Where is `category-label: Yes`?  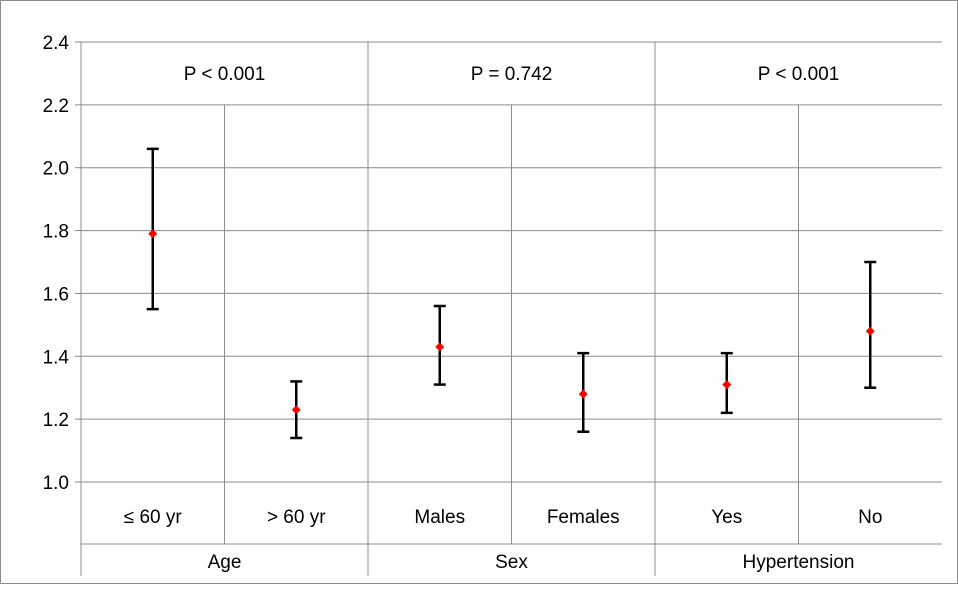
category-label: Yes is located at coordinates (726, 517).